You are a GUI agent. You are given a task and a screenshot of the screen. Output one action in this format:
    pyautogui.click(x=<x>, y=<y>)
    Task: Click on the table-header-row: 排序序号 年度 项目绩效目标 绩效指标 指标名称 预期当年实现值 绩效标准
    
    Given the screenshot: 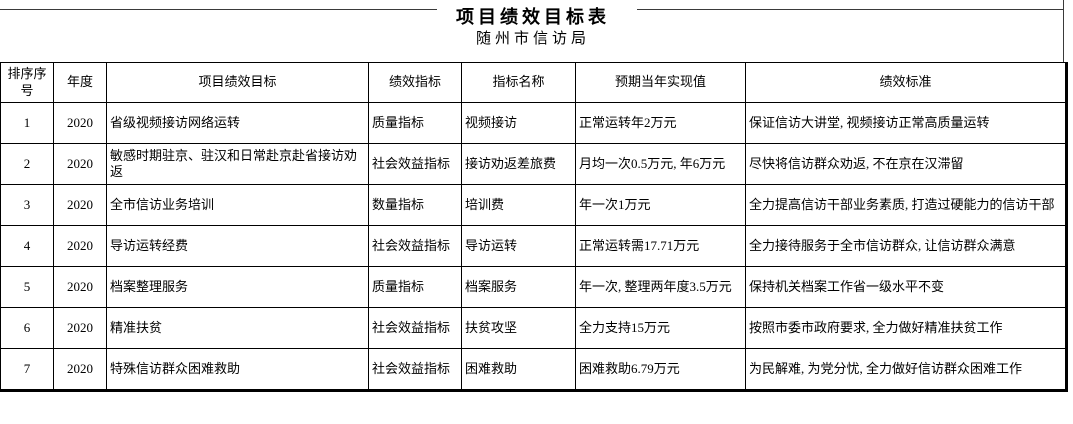 What is the action you would take?
    pyautogui.click(x=533, y=82)
    